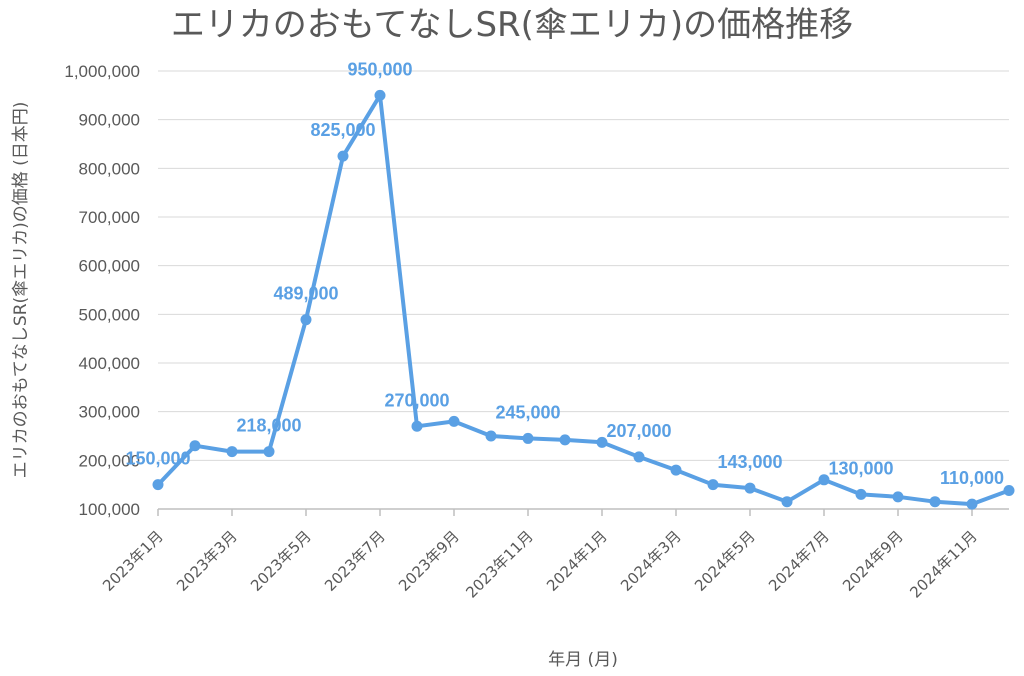 This screenshot has width=1024, height=676. What do you see at coordinates (109, 363) in the screenshot?
I see `y-tick-label: 400,000` at bounding box center [109, 363].